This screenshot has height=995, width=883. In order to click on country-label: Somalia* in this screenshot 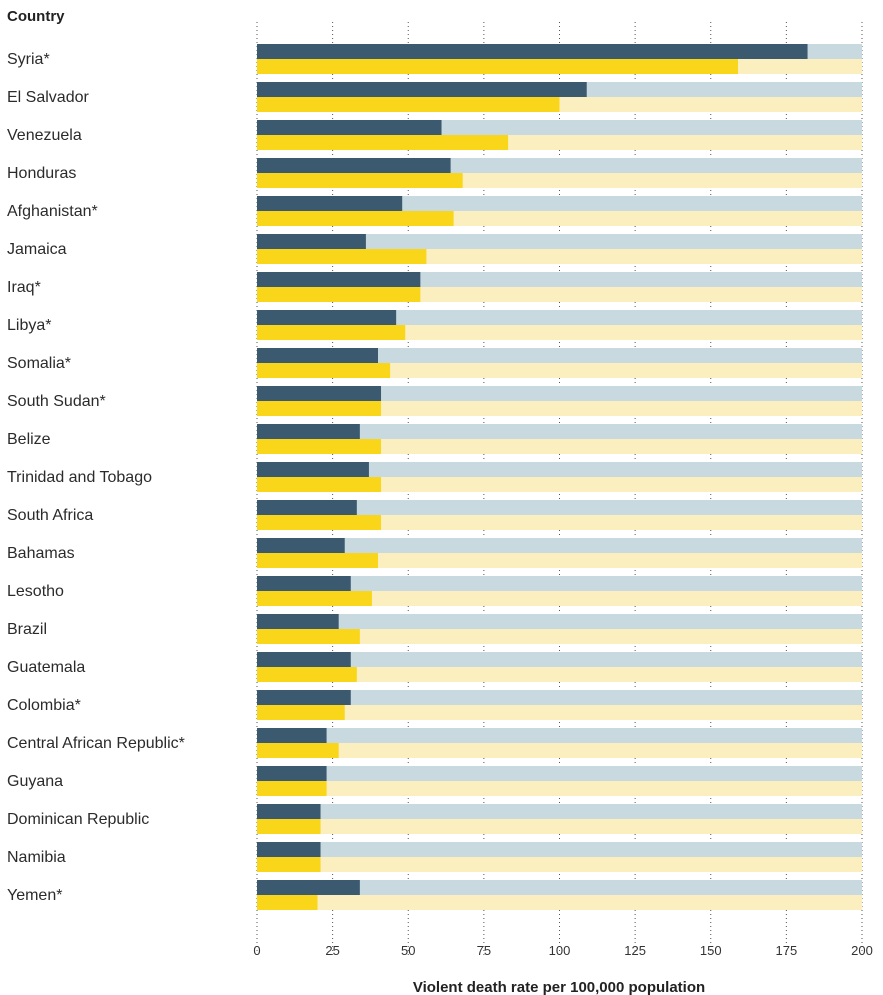, I will do `click(39, 363)`.